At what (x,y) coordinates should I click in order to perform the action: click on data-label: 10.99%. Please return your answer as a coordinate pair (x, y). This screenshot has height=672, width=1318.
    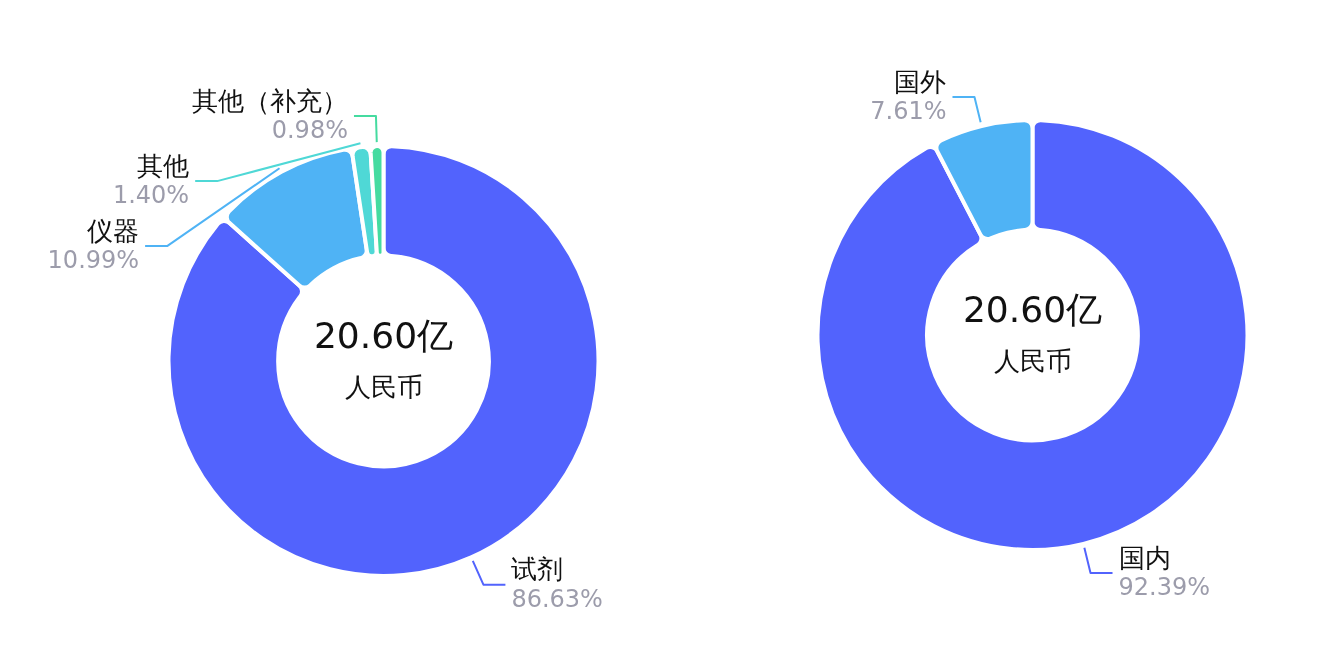
    Looking at the image, I should click on (93, 260).